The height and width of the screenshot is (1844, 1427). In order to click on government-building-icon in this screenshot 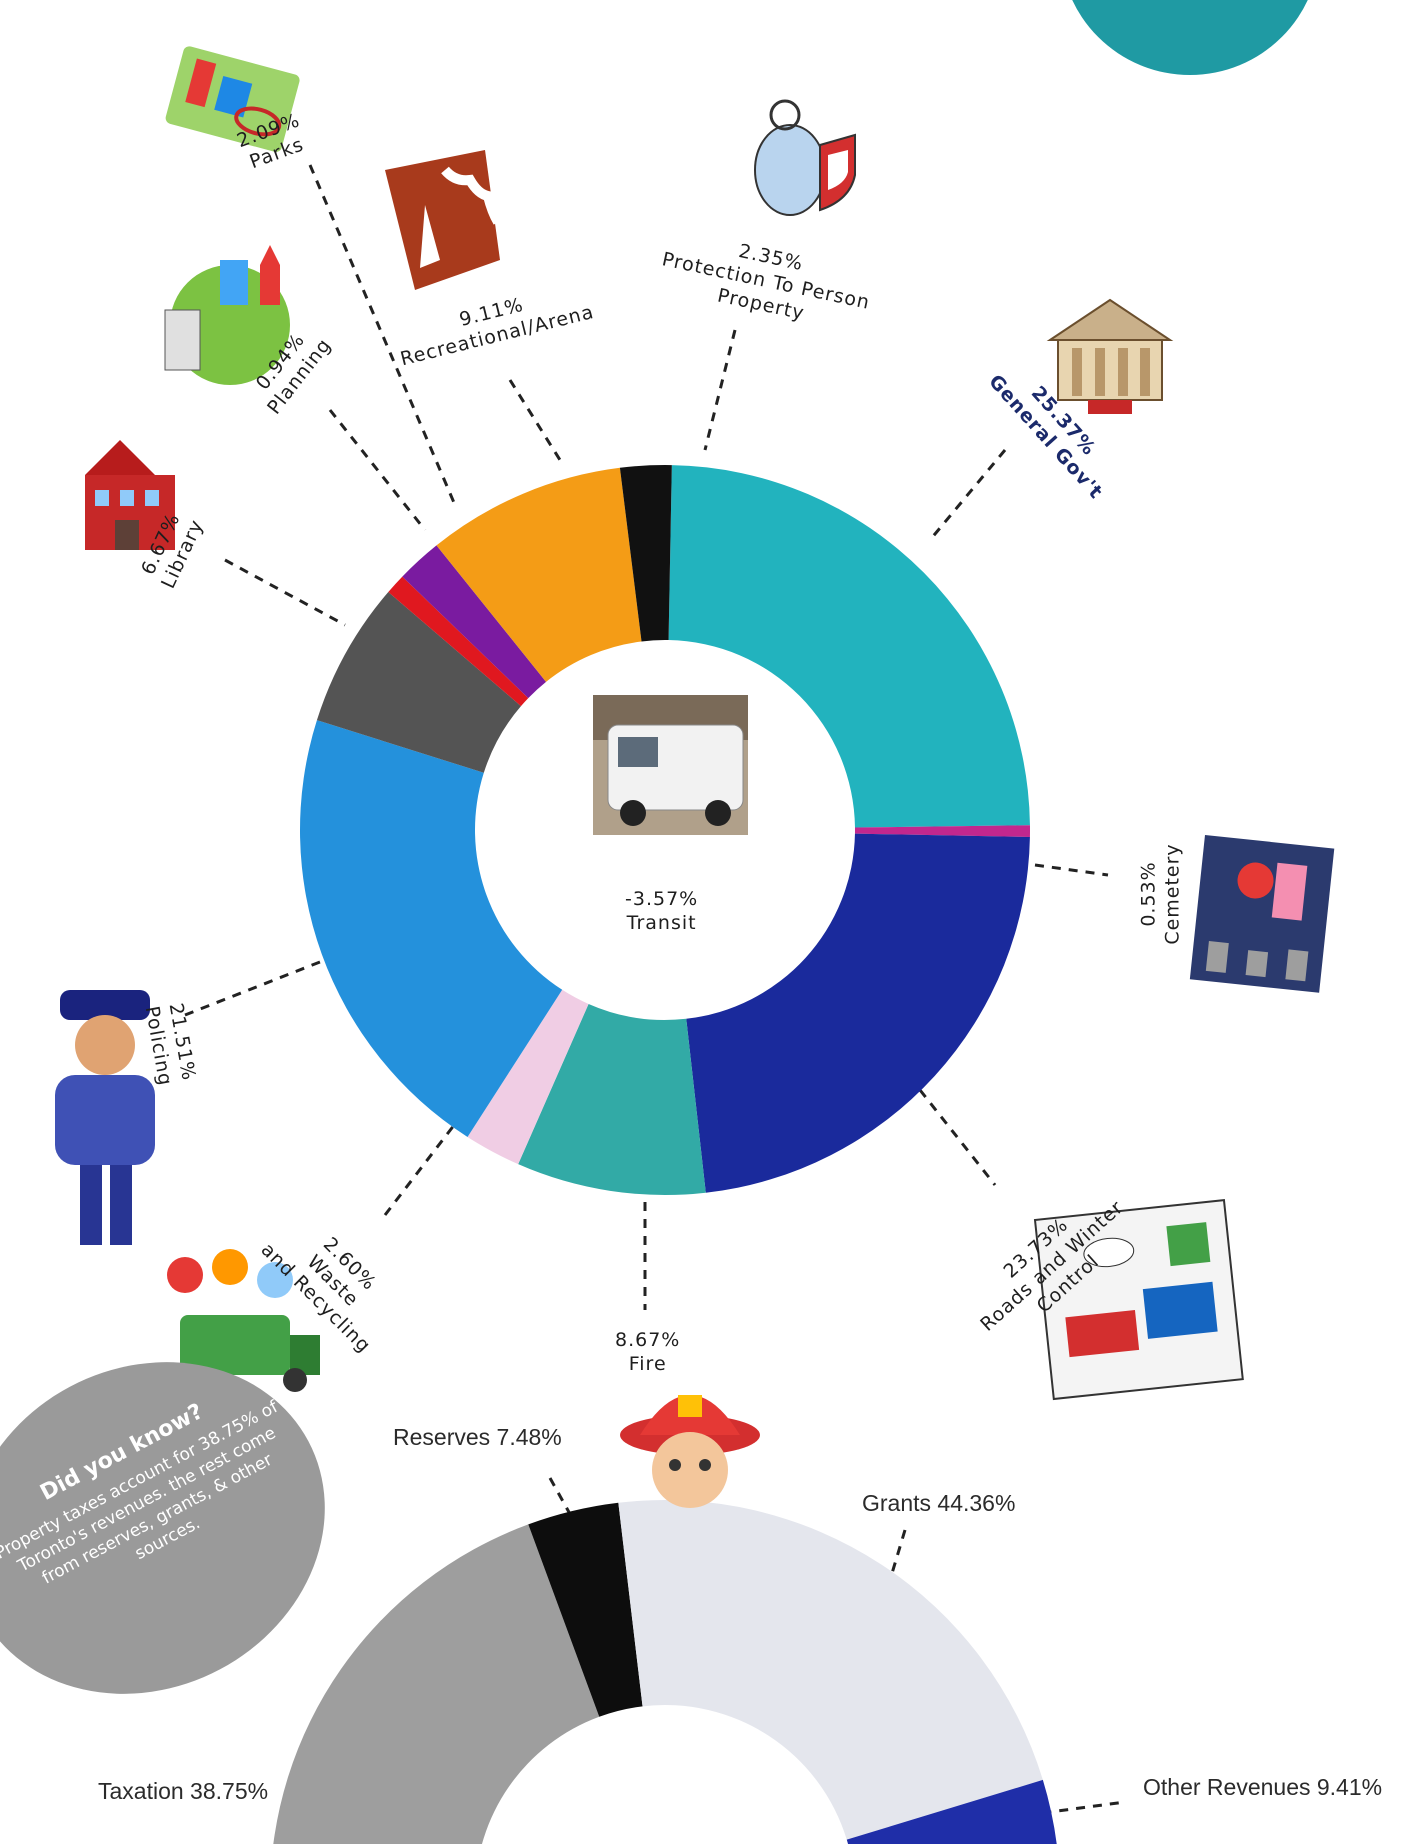, I will do `click(1110, 356)`.